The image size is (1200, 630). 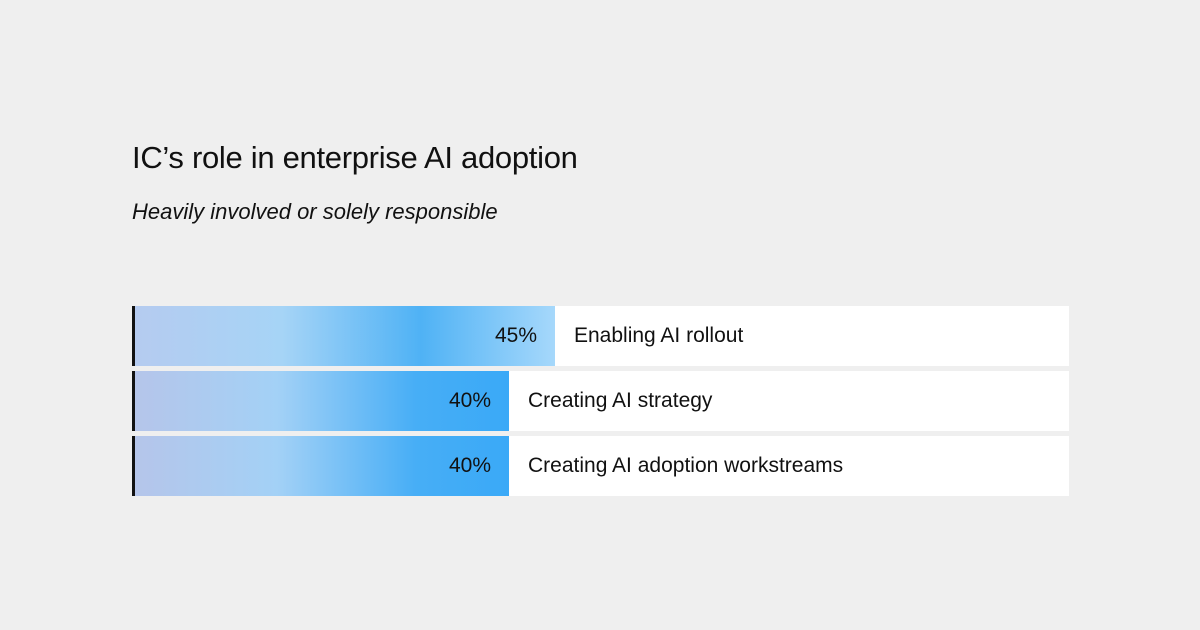 I want to click on bar-category-label: Creating AI adoption workstreams, so click(x=686, y=465).